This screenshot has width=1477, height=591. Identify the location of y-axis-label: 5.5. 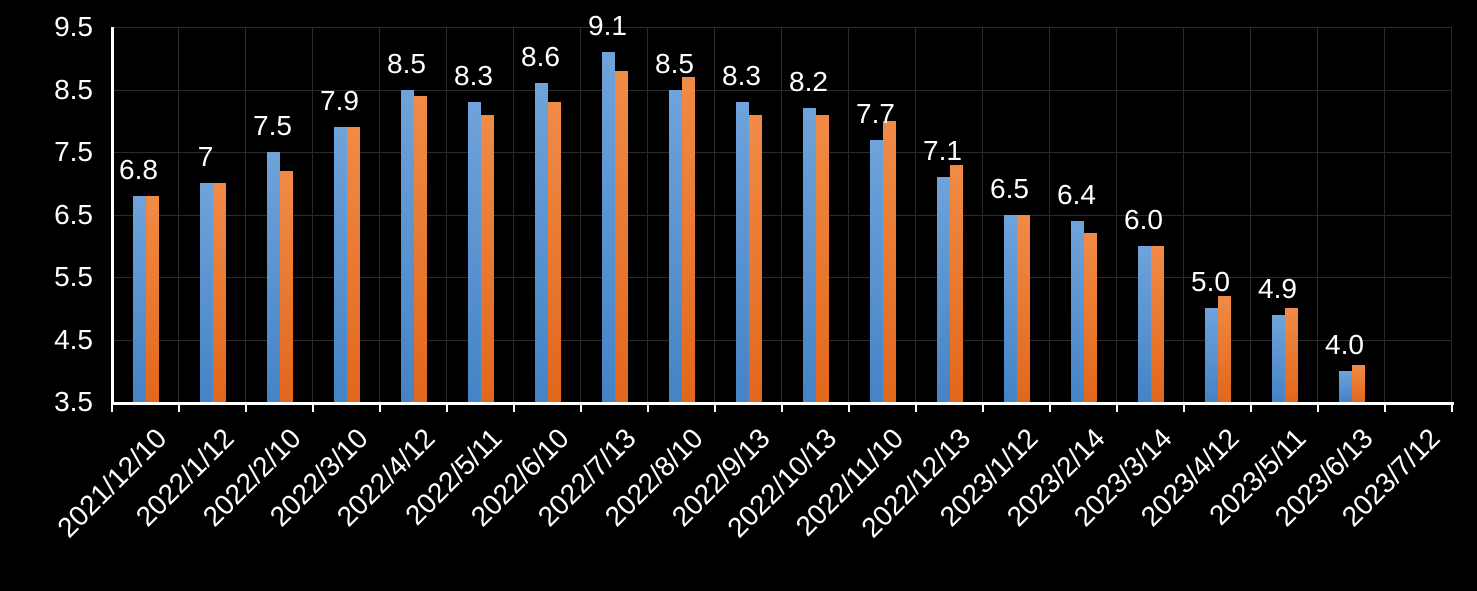
(73, 276).